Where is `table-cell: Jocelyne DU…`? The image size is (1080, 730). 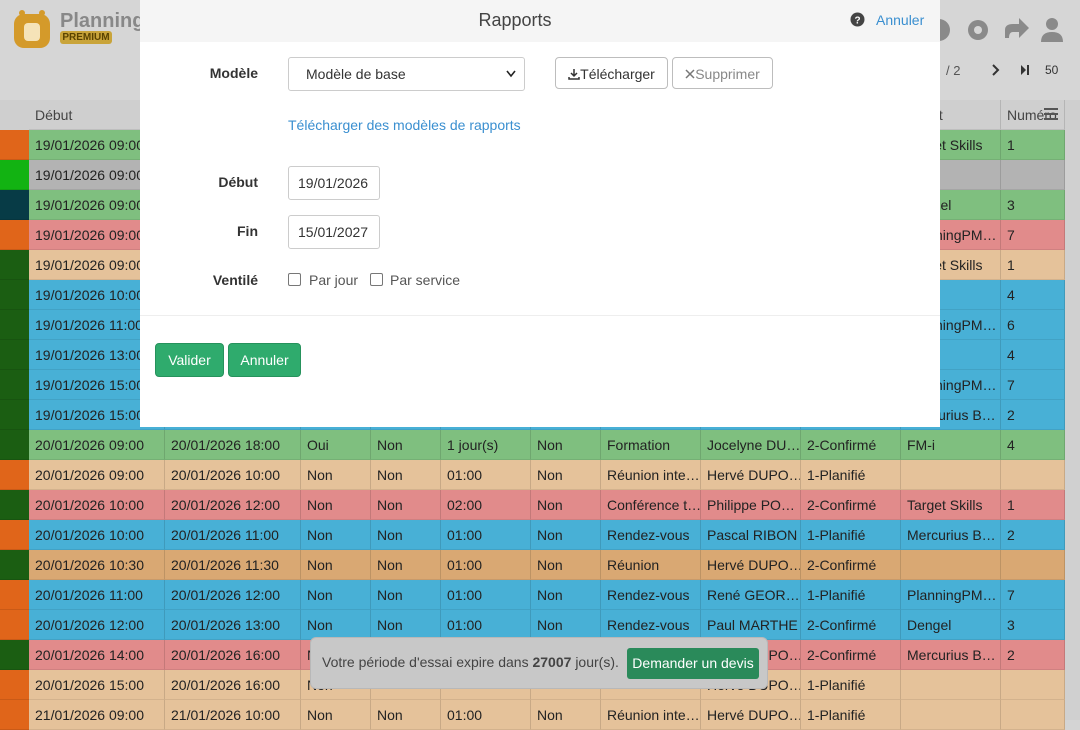 table-cell: Jocelyne DU… is located at coordinates (751, 445).